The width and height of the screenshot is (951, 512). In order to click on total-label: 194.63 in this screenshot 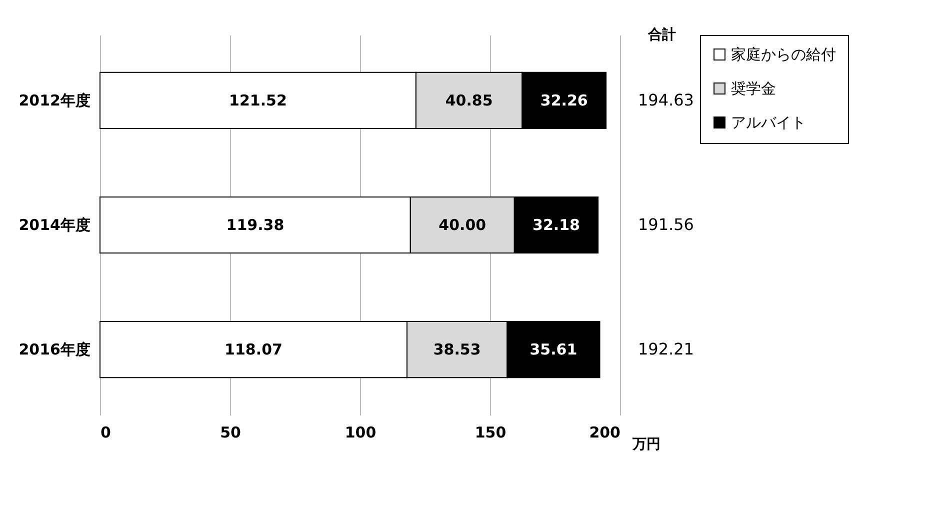, I will do `click(666, 100)`.